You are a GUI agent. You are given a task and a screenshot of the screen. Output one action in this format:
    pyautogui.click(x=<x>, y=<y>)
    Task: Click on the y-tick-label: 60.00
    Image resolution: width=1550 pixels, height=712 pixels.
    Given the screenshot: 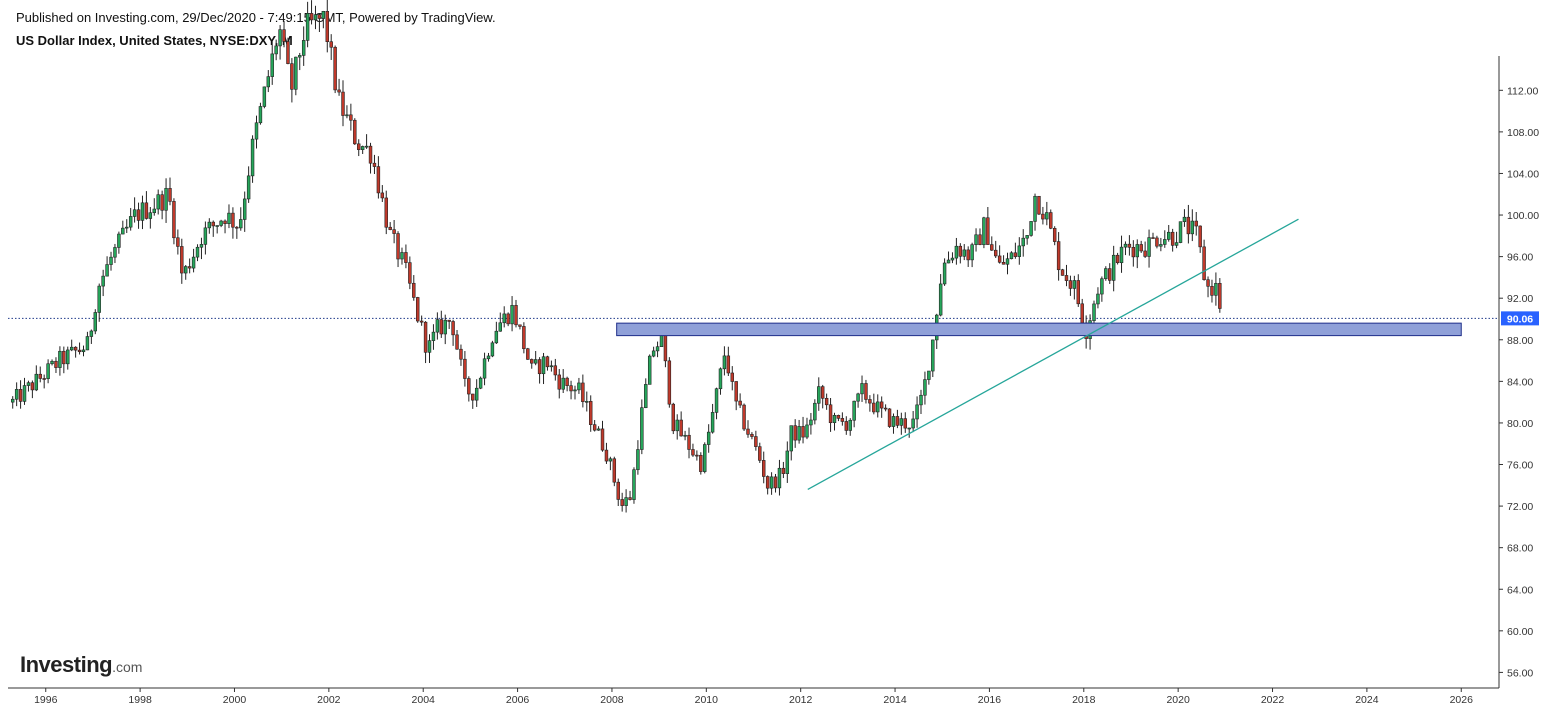 What is the action you would take?
    pyautogui.click(x=1520, y=632)
    